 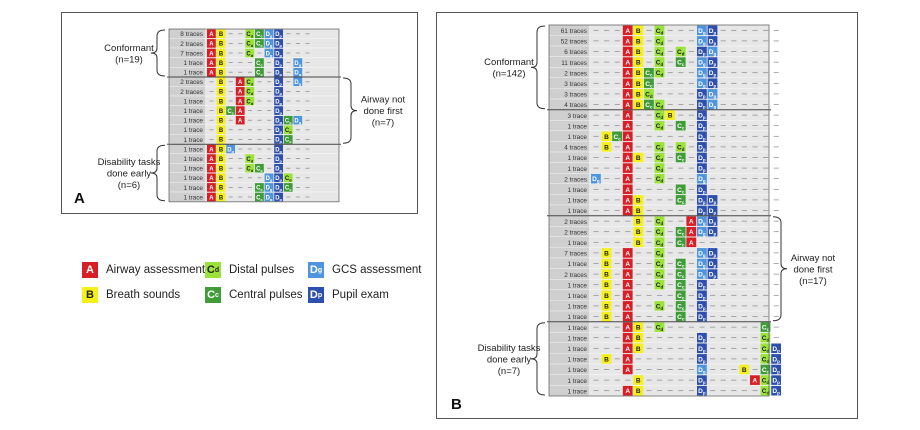 What do you see at coordinates (664, 200) in the screenshot?
I see `trace-row: 1 trace A B Cc Dp Dp` at bounding box center [664, 200].